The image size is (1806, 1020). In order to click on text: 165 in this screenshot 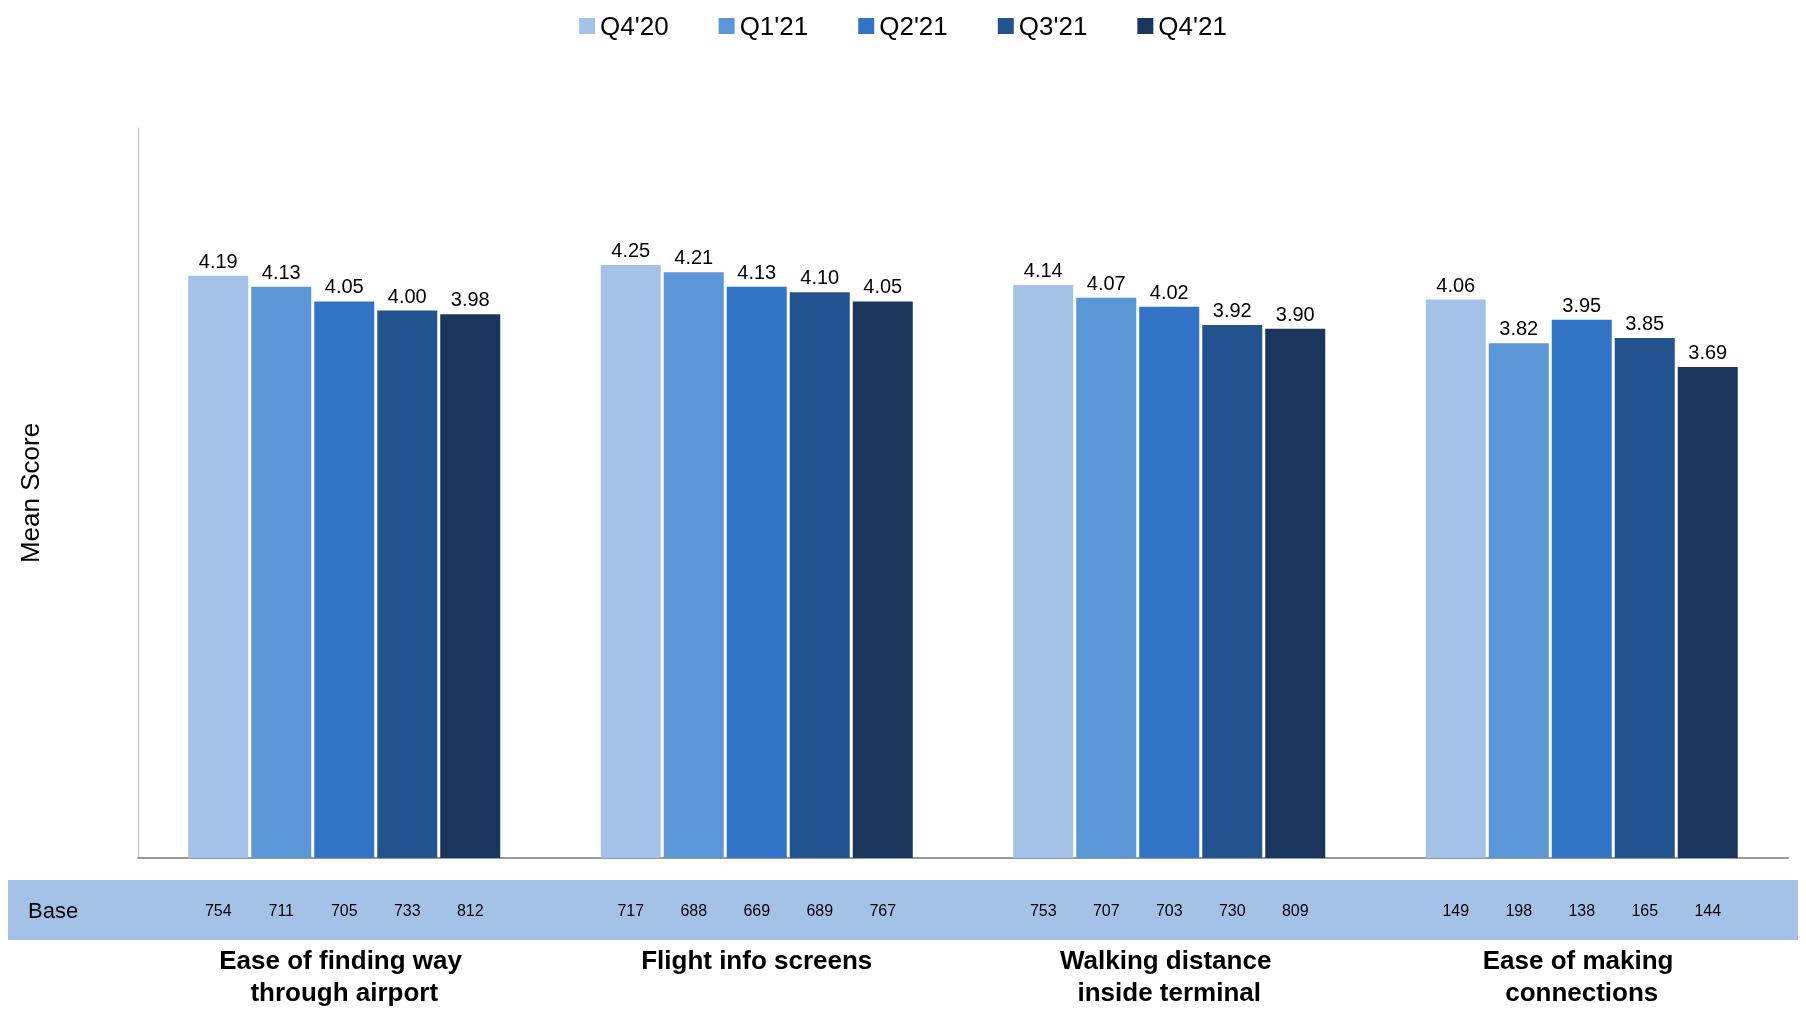, I will do `click(1645, 910)`.